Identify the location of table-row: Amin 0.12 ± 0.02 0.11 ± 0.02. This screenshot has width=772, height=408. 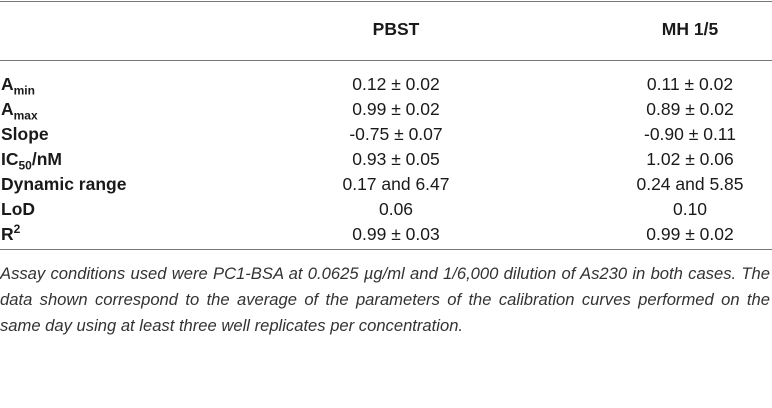
(386, 84).